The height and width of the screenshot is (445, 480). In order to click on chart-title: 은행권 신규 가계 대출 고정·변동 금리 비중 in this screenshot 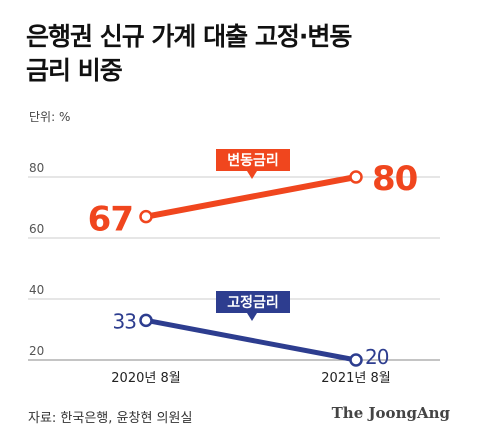, I will do `click(246, 54)`.